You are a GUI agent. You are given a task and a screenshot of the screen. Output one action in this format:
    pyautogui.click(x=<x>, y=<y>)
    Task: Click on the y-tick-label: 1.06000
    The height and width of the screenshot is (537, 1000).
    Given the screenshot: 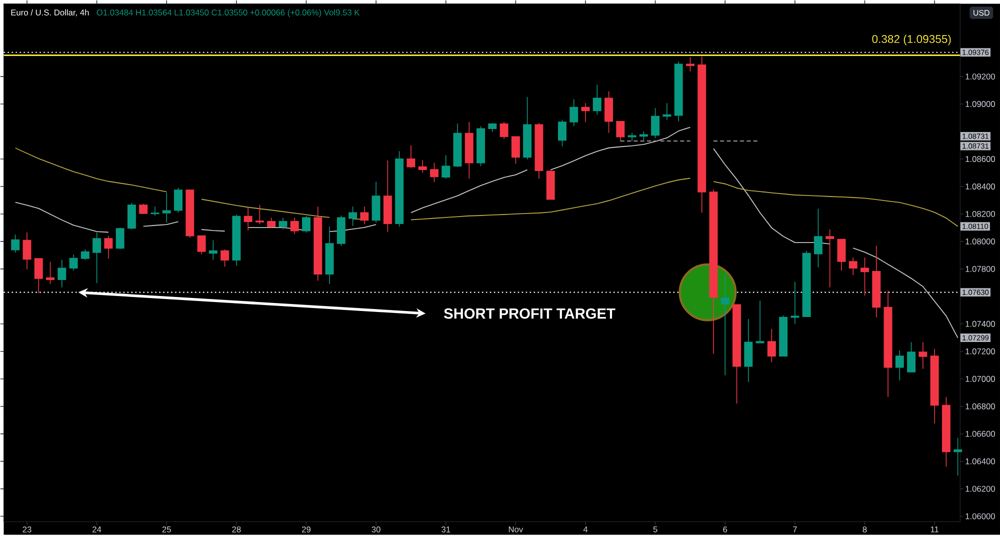 What is the action you would take?
    pyautogui.click(x=980, y=516)
    